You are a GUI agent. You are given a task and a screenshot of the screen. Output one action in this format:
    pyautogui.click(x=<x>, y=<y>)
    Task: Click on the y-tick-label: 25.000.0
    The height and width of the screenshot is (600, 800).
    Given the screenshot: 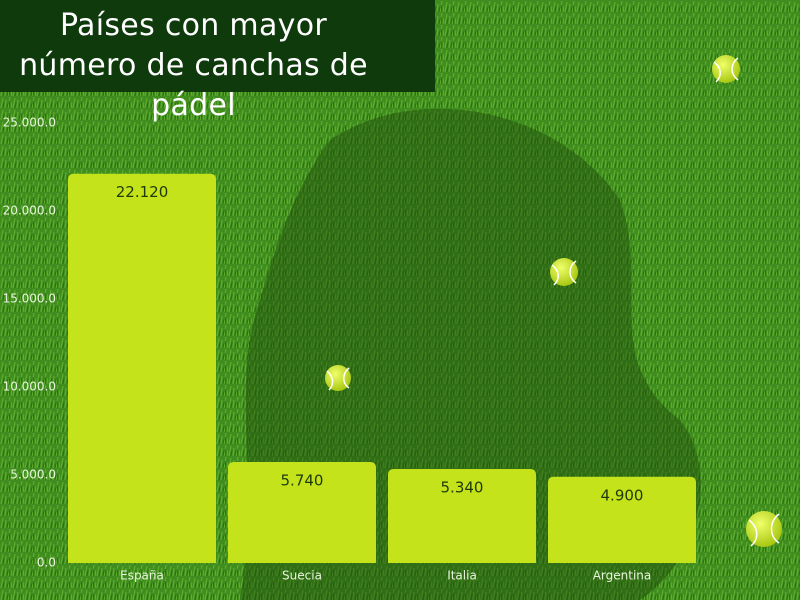 What is the action you would take?
    pyautogui.click(x=29, y=123)
    